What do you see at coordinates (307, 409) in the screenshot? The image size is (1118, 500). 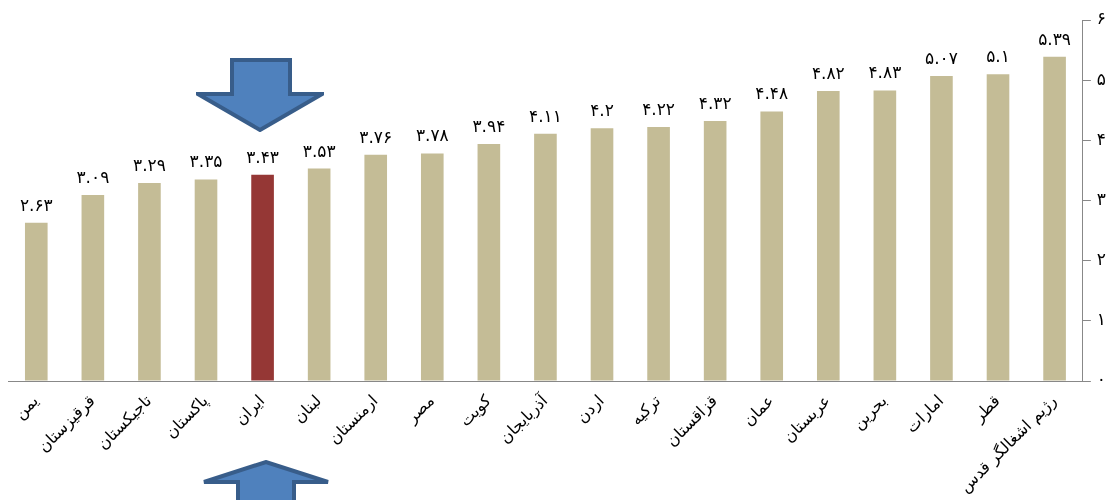 I see `x-tick-label: لبنان` at bounding box center [307, 409].